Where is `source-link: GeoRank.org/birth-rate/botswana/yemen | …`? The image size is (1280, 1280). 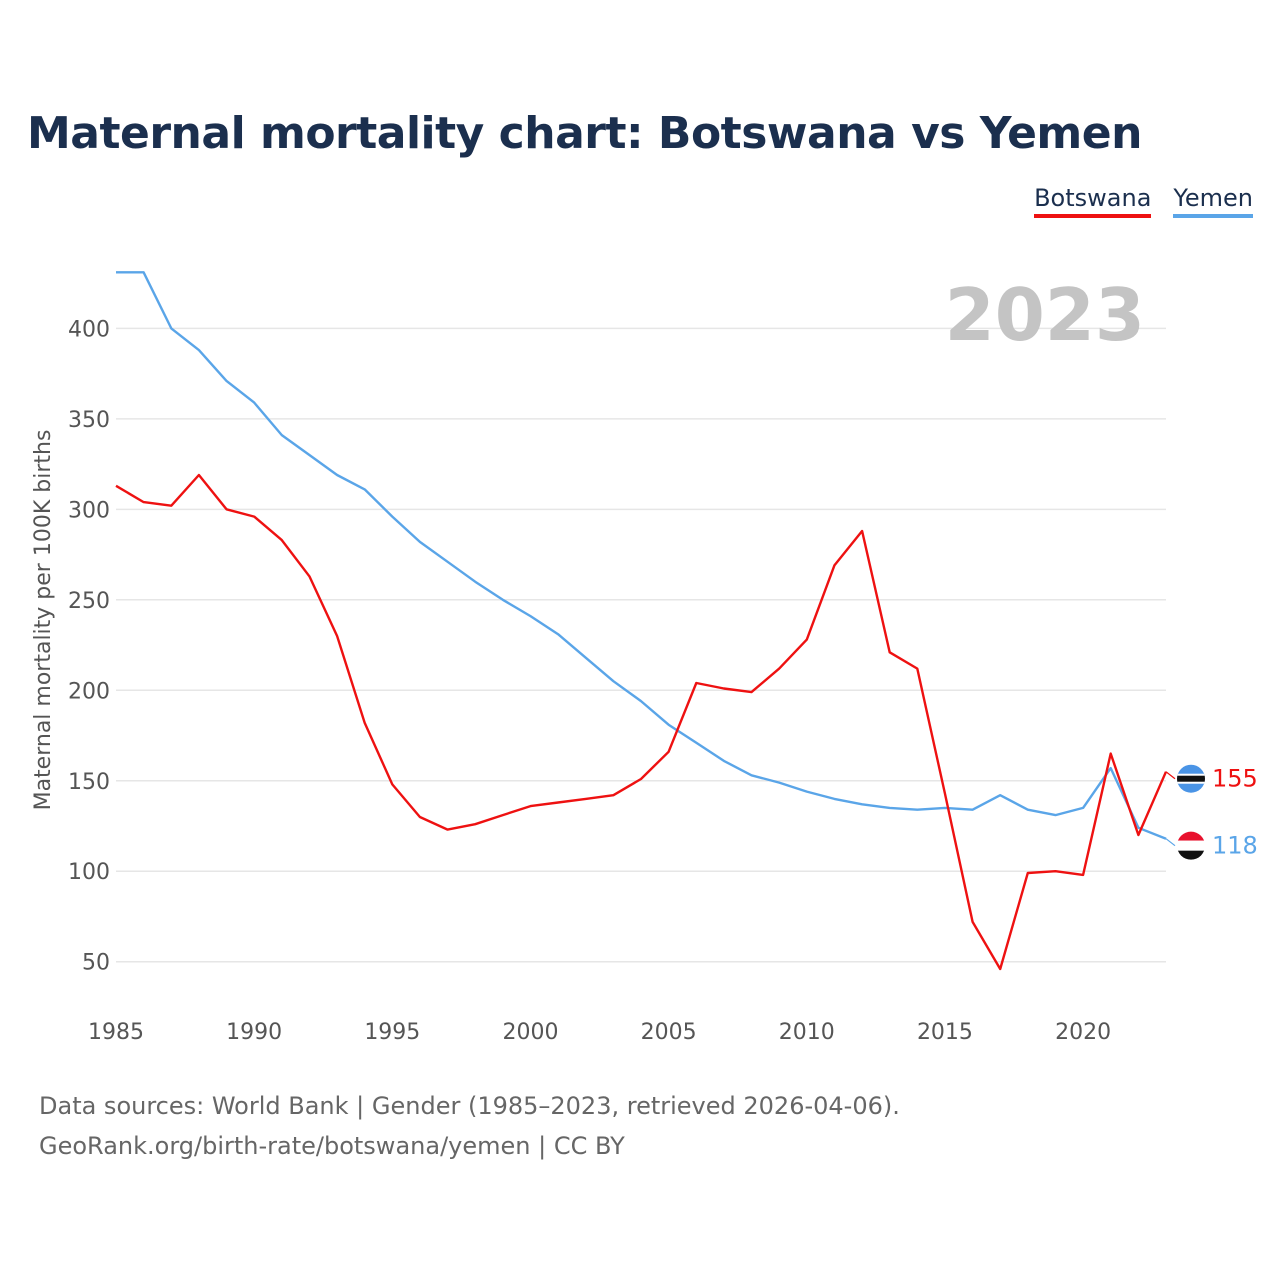 source-link: GeoRank.org/birth-rate/botswana/yemen | … is located at coordinates (332, 1146).